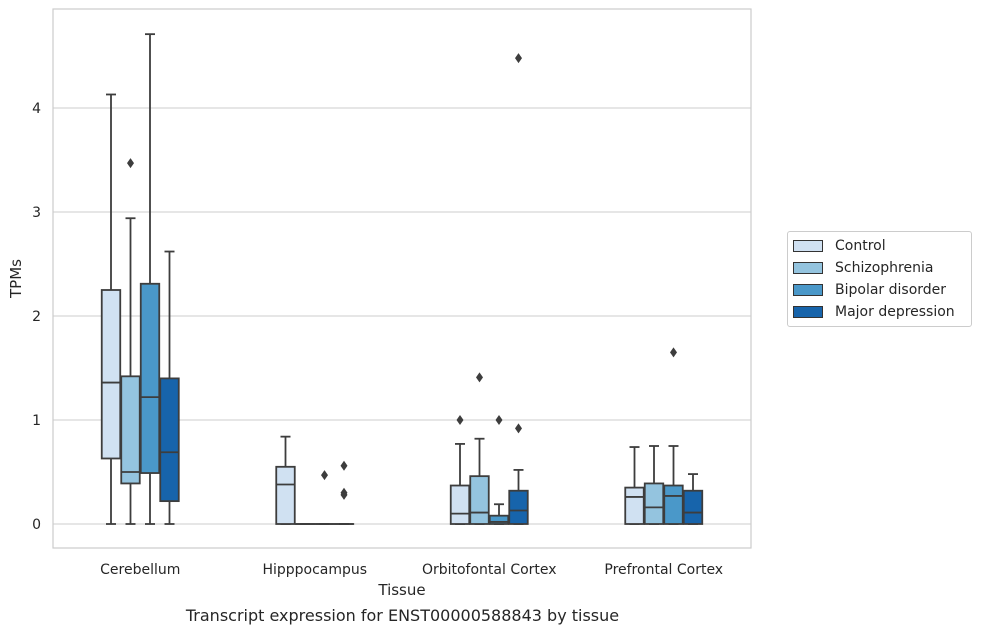  I want to click on y-tick-label: 0, so click(36, 525).